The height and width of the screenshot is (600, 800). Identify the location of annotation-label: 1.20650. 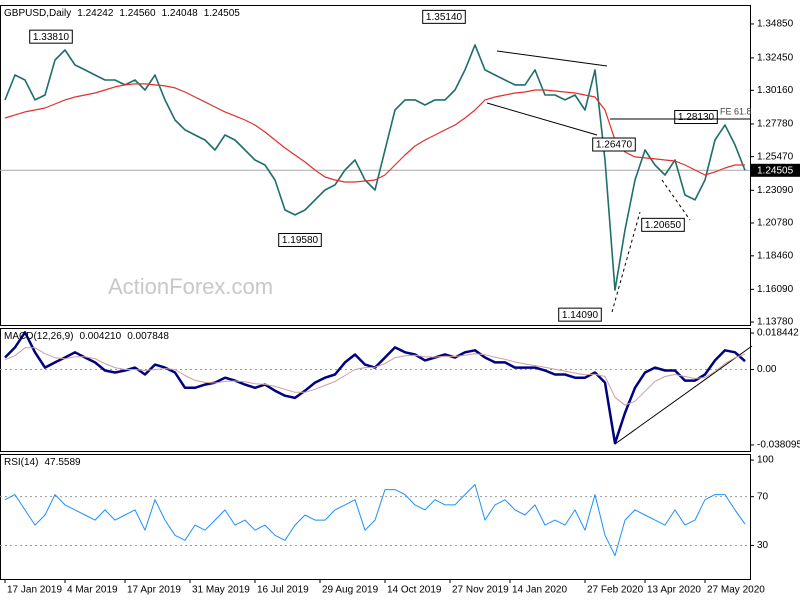
(663, 225).